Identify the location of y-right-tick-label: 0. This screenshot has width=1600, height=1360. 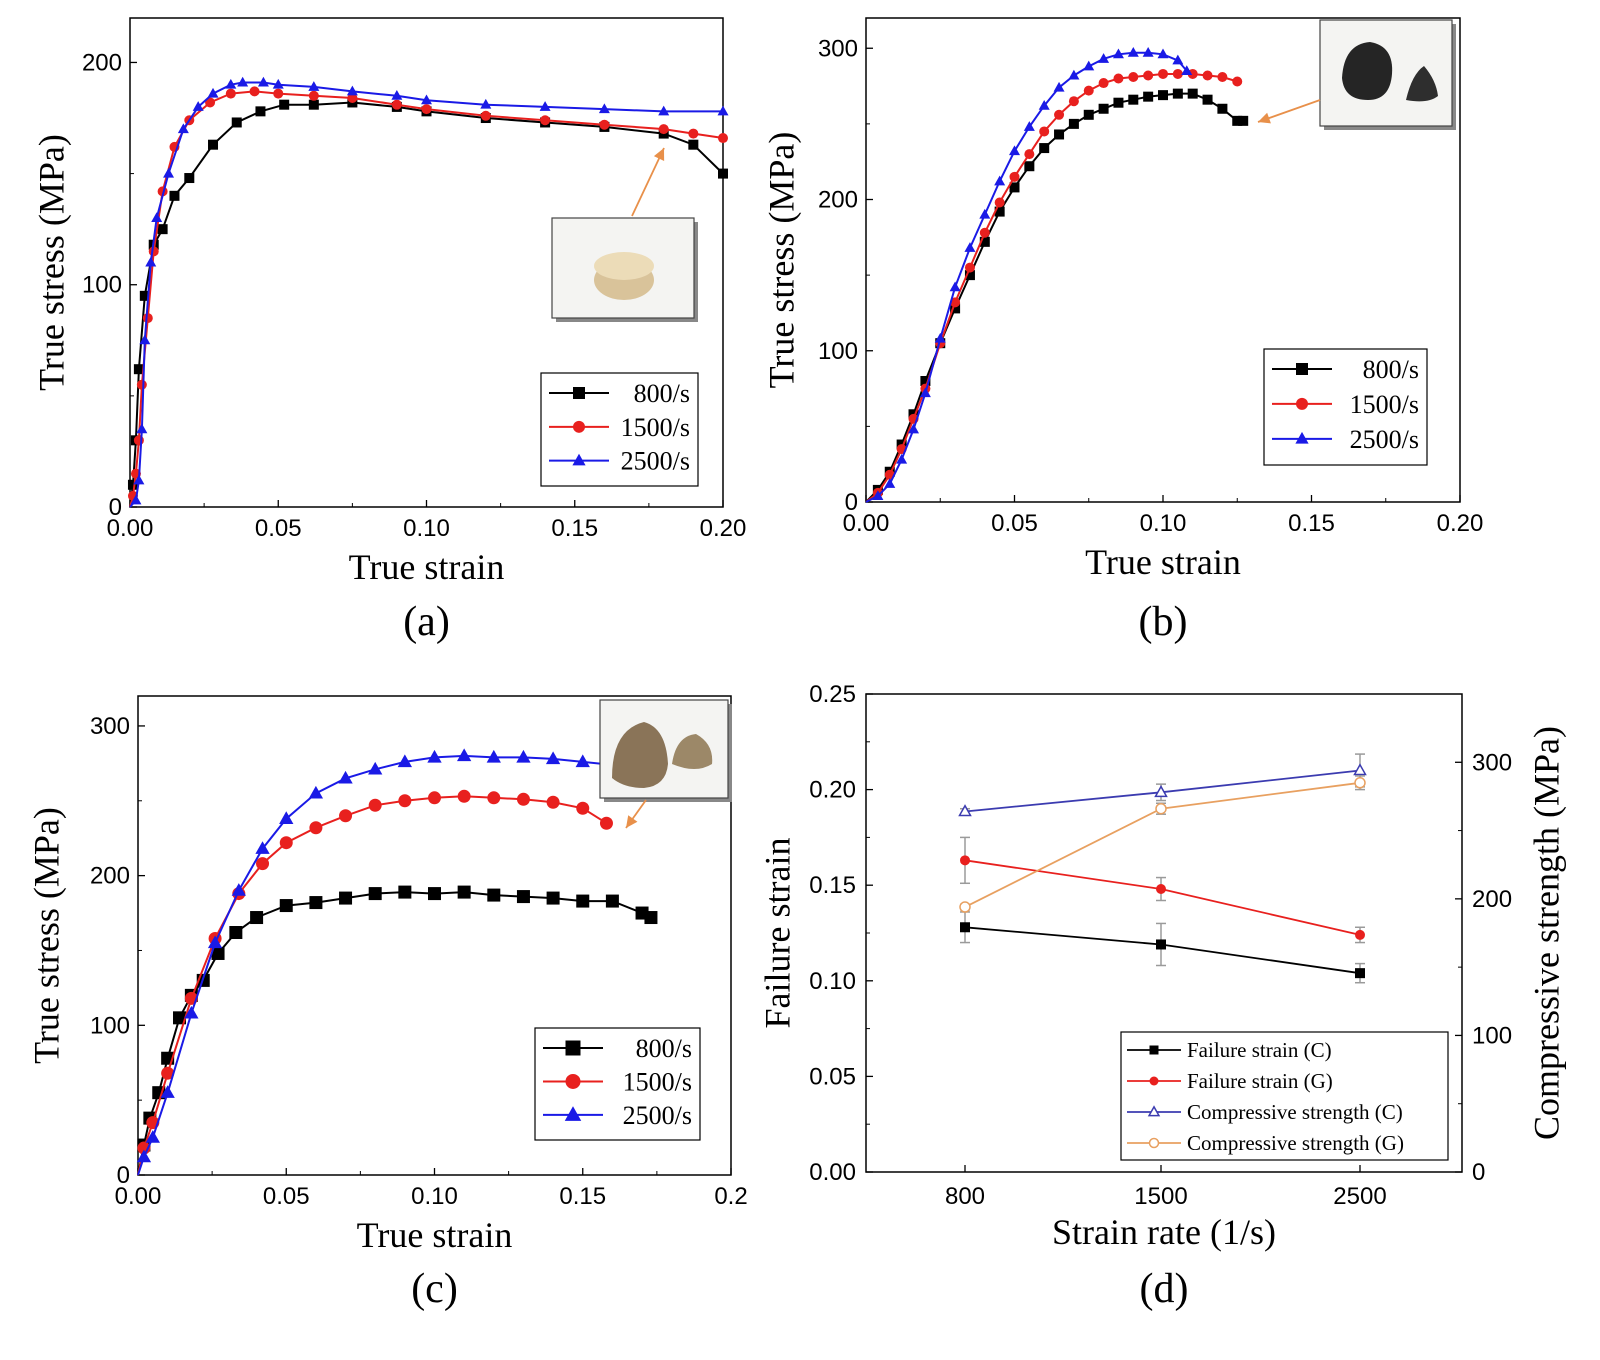
(1478, 1172).